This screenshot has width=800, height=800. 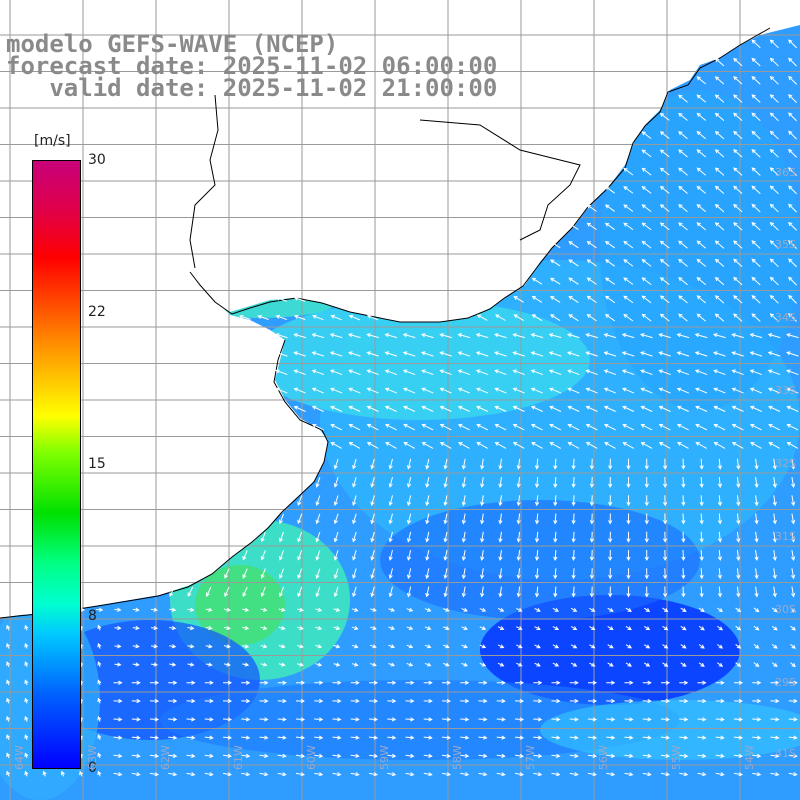 What do you see at coordinates (785, 536) in the screenshot?
I see `latitude-label: 31S` at bounding box center [785, 536].